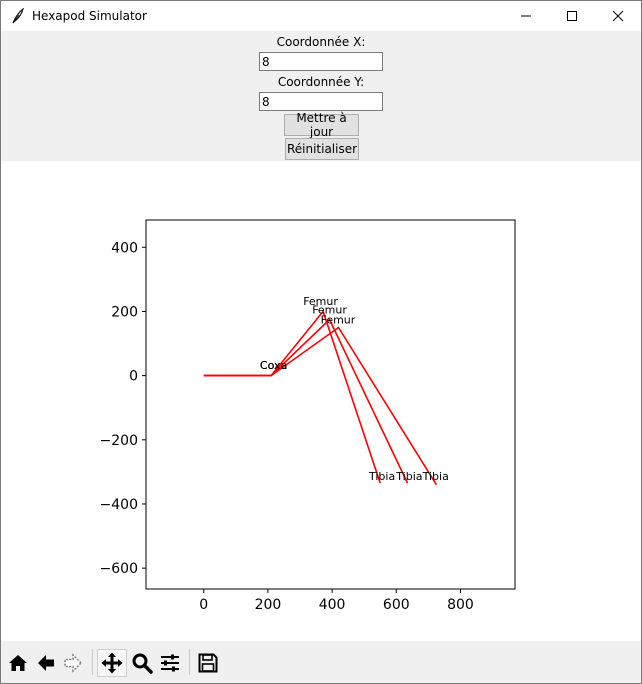 This screenshot has width=642, height=684. I want to click on y-tick-label: 200, so click(124, 312).